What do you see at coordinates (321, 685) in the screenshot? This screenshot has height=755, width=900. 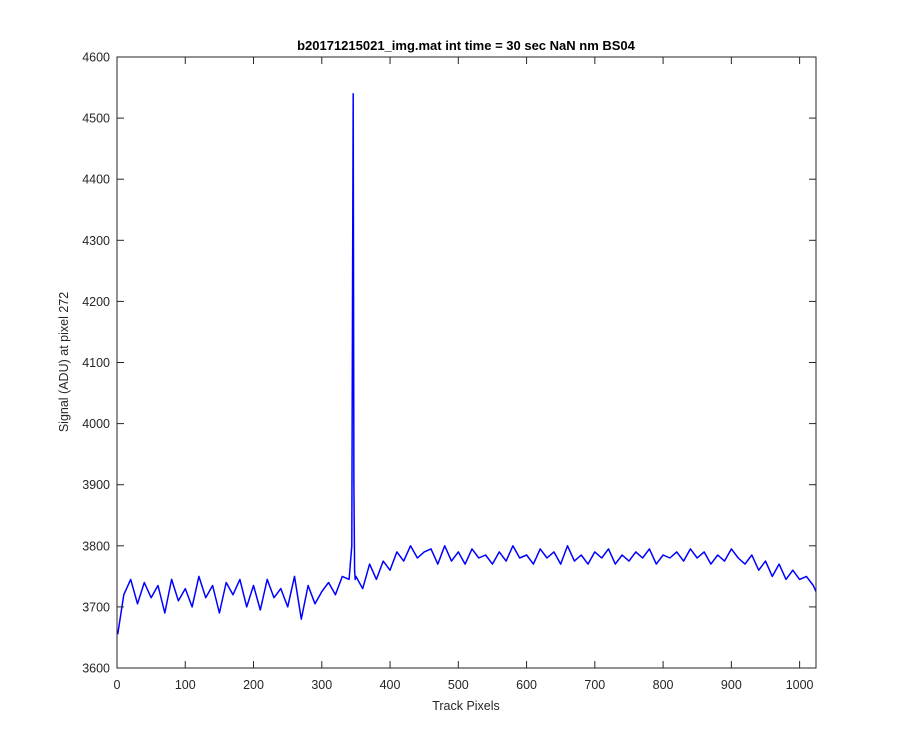 I see `x-tick-label: 300` at bounding box center [321, 685].